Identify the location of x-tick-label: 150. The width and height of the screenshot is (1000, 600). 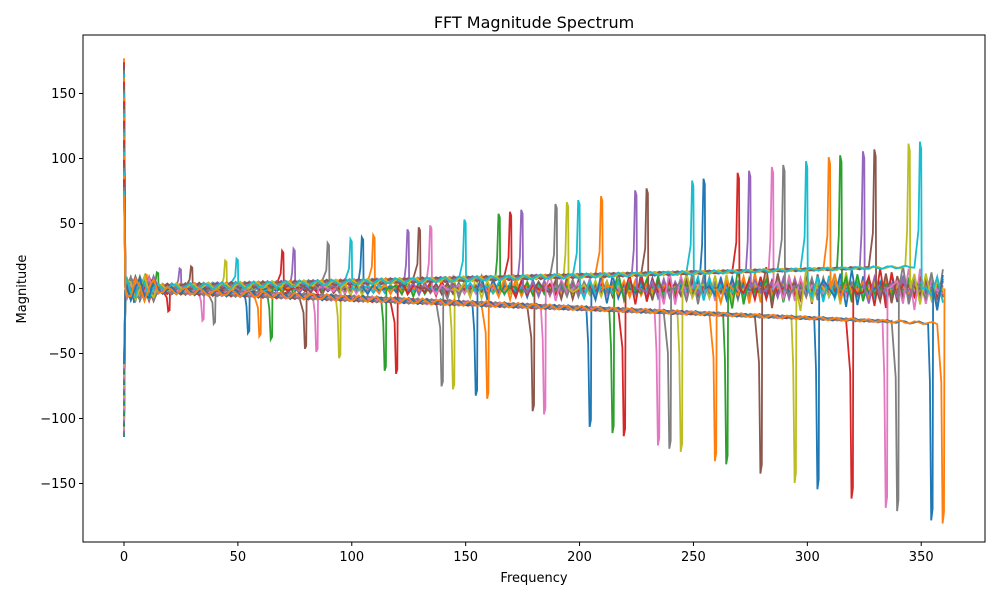
(465, 557).